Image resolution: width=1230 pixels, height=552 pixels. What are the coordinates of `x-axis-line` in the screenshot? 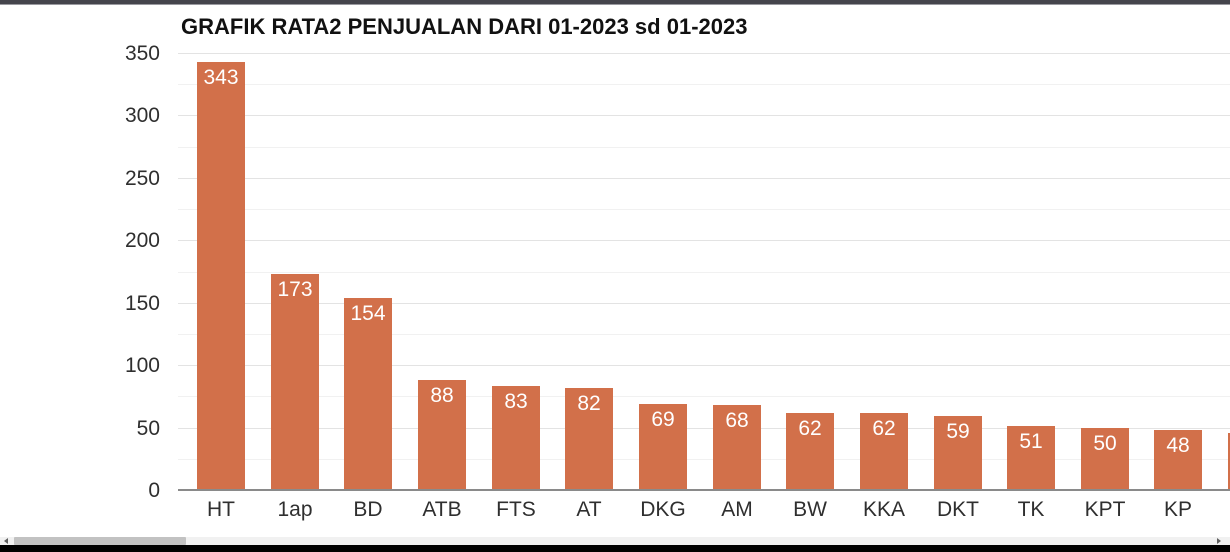 It's located at (704, 490).